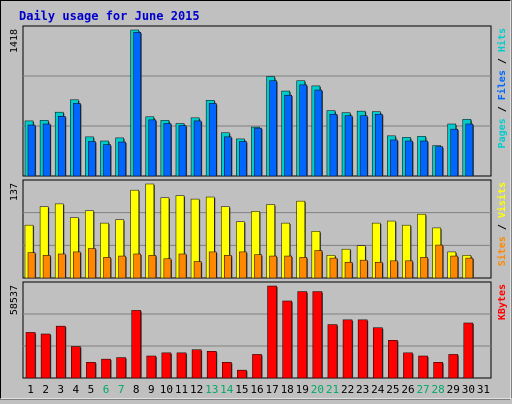 This screenshot has width=512, height=404. Describe the element at coordinates (502, 133) in the screenshot. I see `legend-entry-pages: Pages` at that location.